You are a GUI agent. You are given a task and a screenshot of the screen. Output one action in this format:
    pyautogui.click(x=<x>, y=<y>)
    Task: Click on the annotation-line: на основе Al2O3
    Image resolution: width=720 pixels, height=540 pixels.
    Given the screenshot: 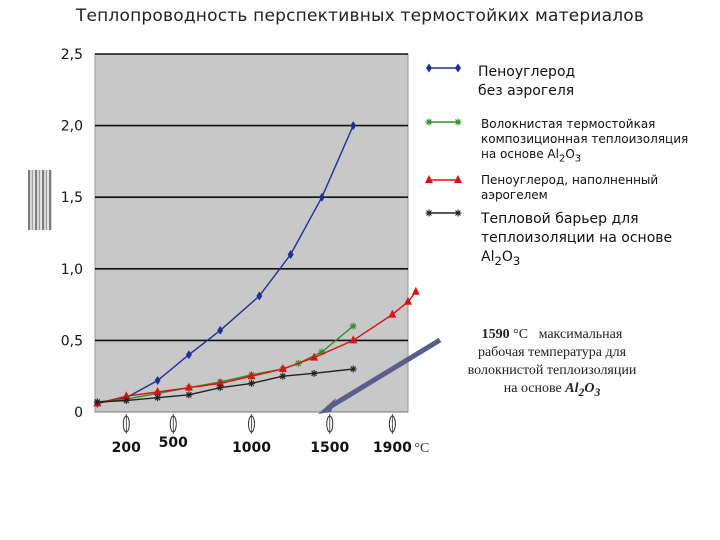 What is the action you would take?
    pyautogui.click(x=552, y=390)
    